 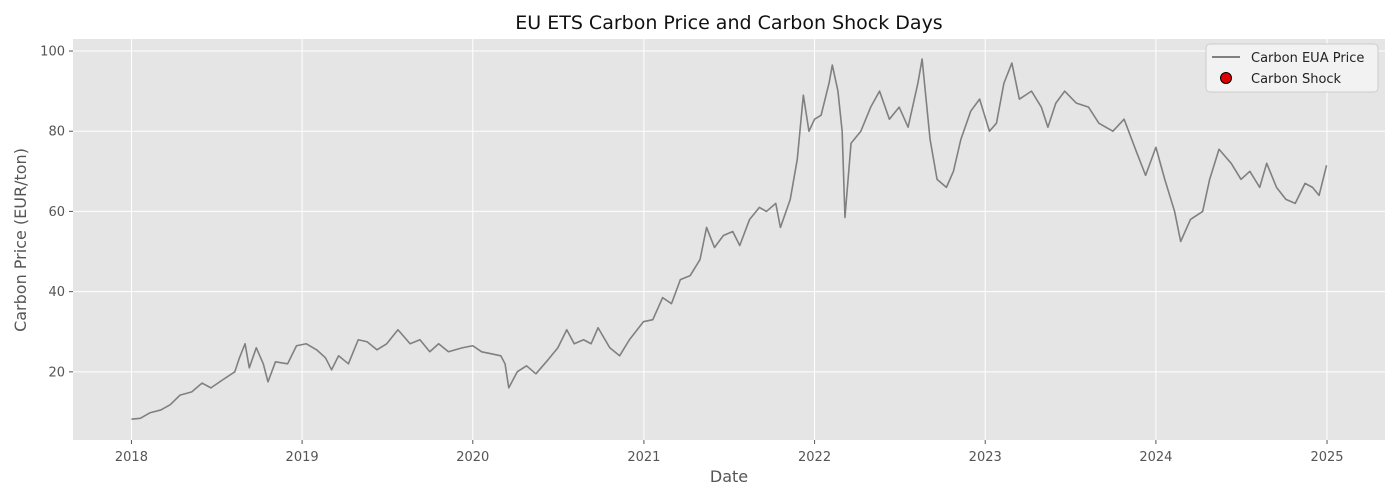 I want to click on legend: Carbon EUA Price Carbon Shock, so click(x=1292, y=68).